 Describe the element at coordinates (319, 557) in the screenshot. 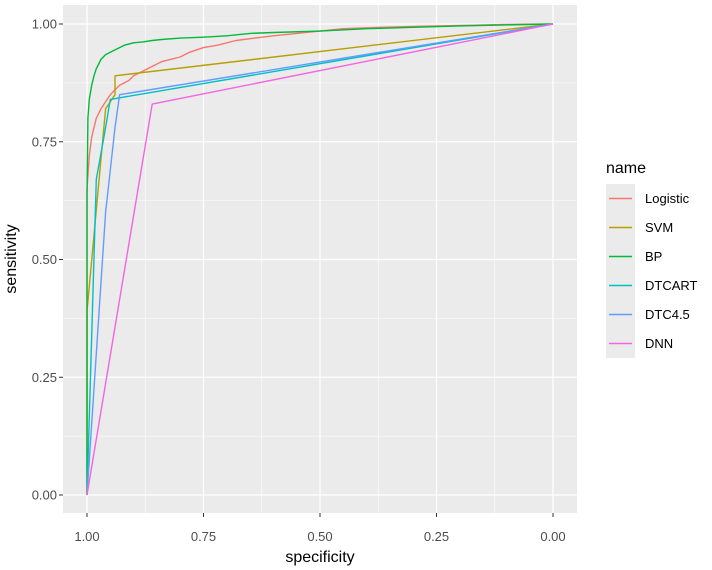

I see `x-axis-title: specificity` at that location.